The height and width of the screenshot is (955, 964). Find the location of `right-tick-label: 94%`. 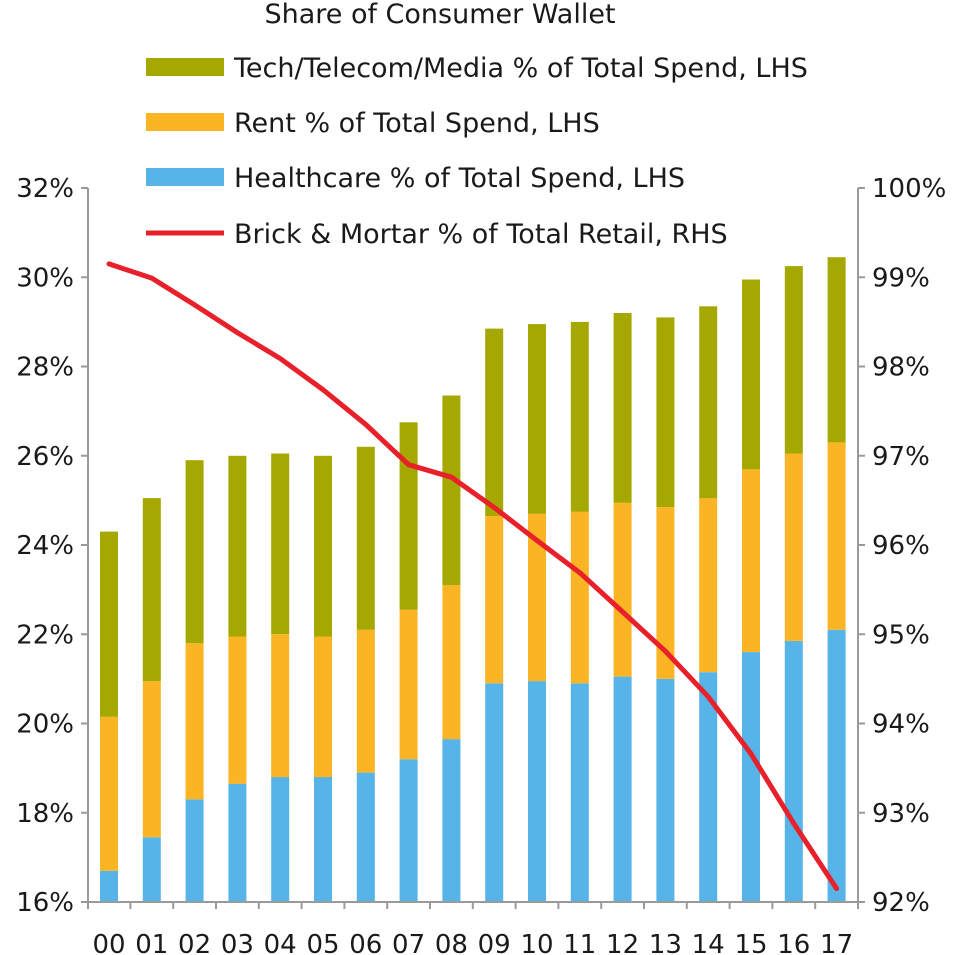

right-tick-label: 94% is located at coordinates (901, 725).